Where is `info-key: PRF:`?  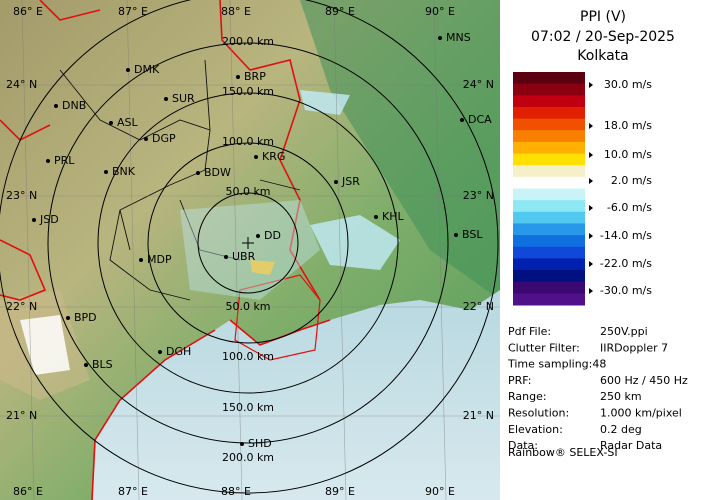 info-key: PRF: is located at coordinates (519, 380).